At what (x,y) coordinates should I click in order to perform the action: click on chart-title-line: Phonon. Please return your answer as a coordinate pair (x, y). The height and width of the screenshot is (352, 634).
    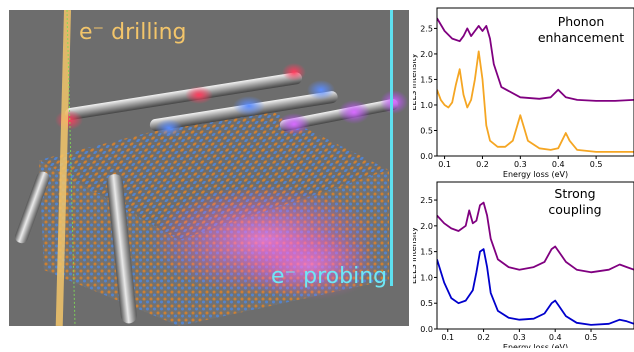
    Looking at the image, I should click on (581, 21).